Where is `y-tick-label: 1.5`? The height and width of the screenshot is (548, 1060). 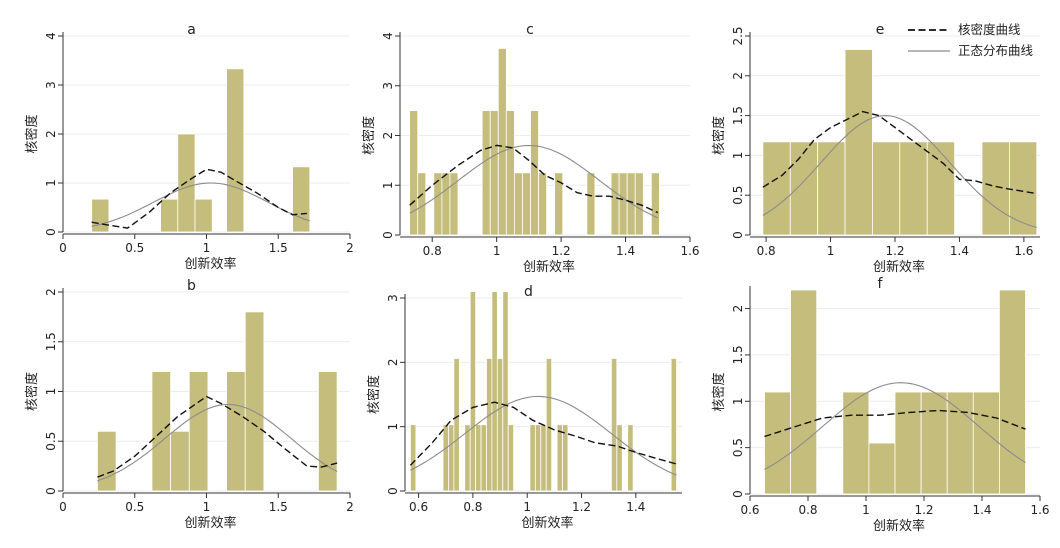
y-tick-label: 1.5 is located at coordinates (738, 354).